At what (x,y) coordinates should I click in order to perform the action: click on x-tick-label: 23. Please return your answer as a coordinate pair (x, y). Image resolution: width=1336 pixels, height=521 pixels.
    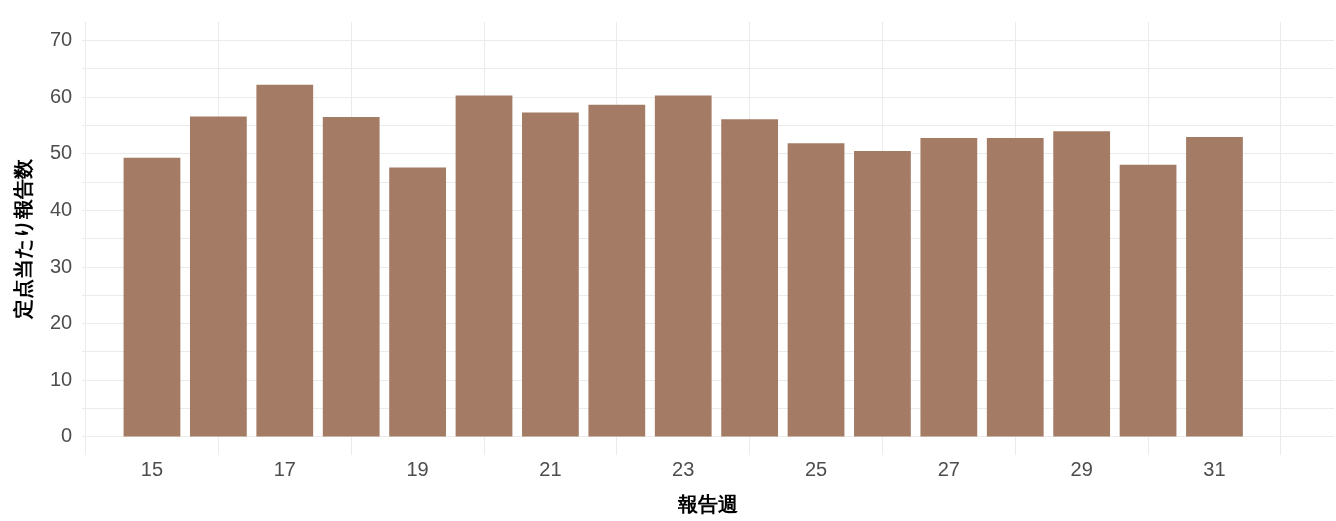
    Looking at the image, I should click on (683, 468).